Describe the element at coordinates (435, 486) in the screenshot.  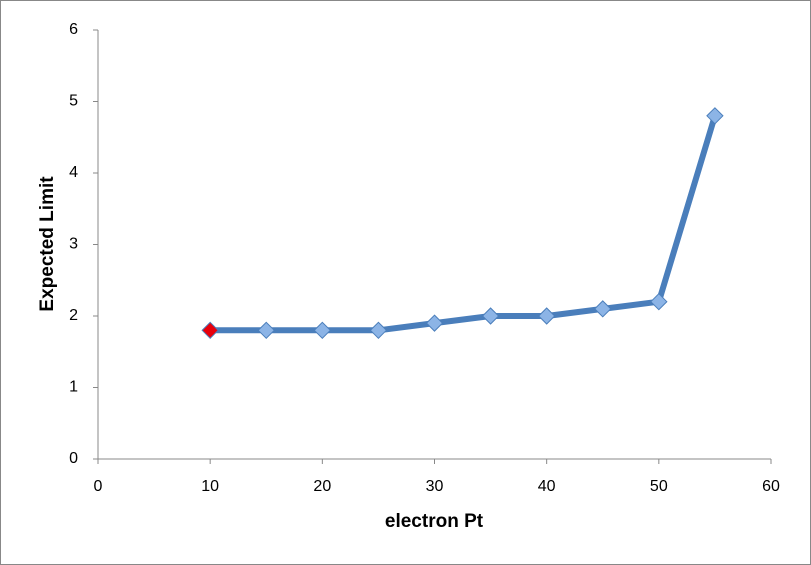
I see `x-tick-label: 30` at that location.